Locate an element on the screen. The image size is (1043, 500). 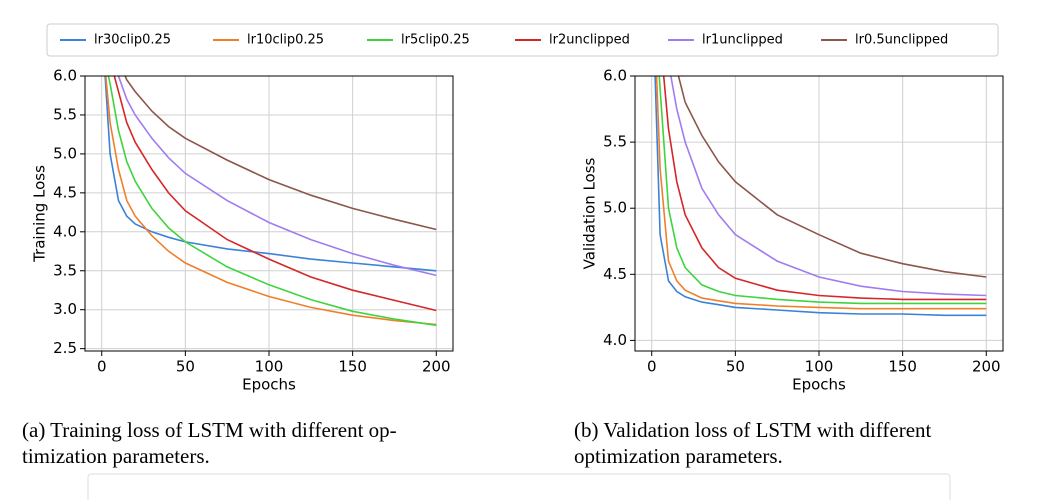
y-tick-label: 3.0 is located at coordinates (65, 309).